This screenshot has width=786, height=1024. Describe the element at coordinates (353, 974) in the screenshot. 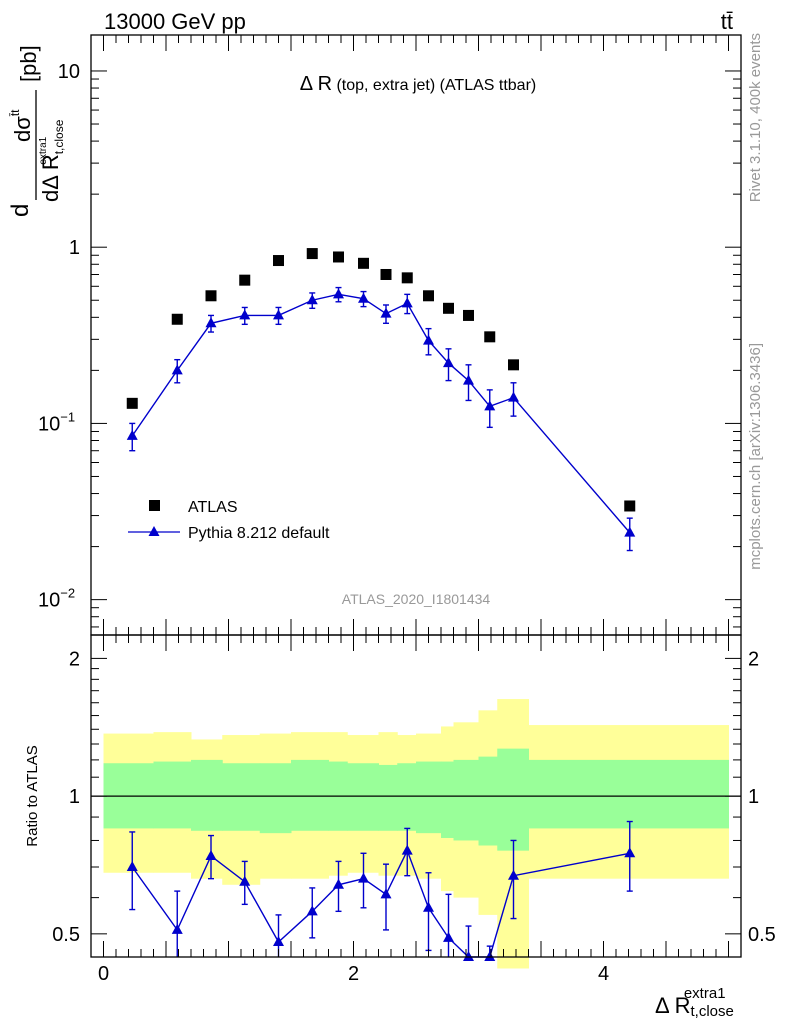

I see `x-tick-label: 2` at that location.